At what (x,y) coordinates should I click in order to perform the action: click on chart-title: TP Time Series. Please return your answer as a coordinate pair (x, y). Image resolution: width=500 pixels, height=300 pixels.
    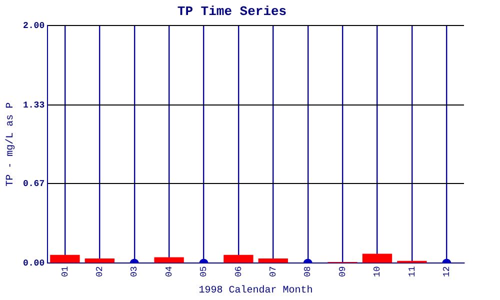
    Looking at the image, I should click on (232, 12).